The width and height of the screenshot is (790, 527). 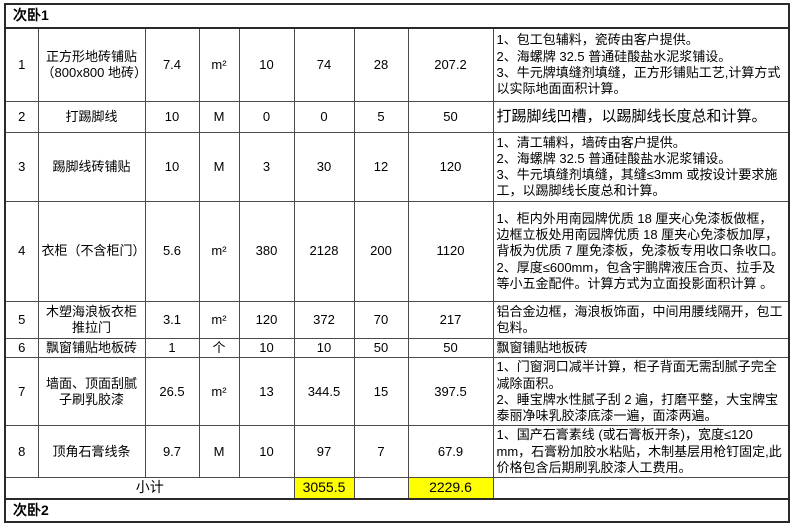 I want to click on section1-title: 次卧1, so click(x=397, y=16).